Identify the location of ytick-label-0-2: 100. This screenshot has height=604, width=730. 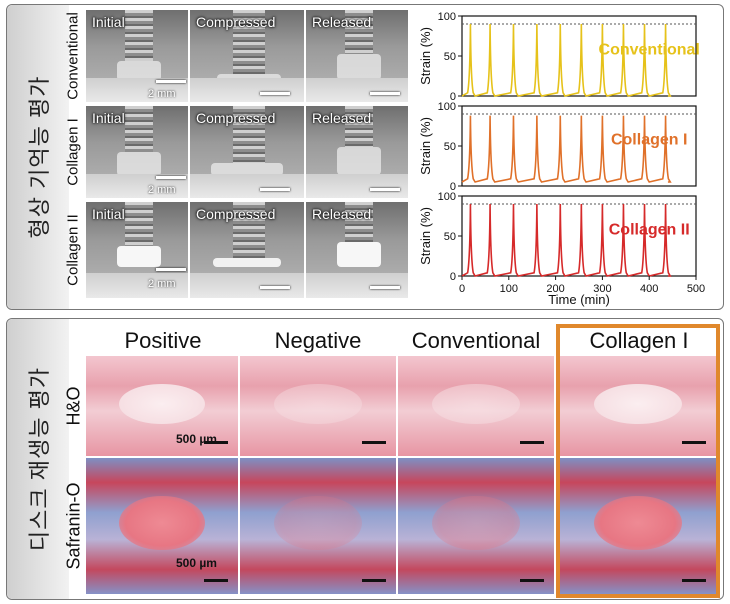
(447, 17).